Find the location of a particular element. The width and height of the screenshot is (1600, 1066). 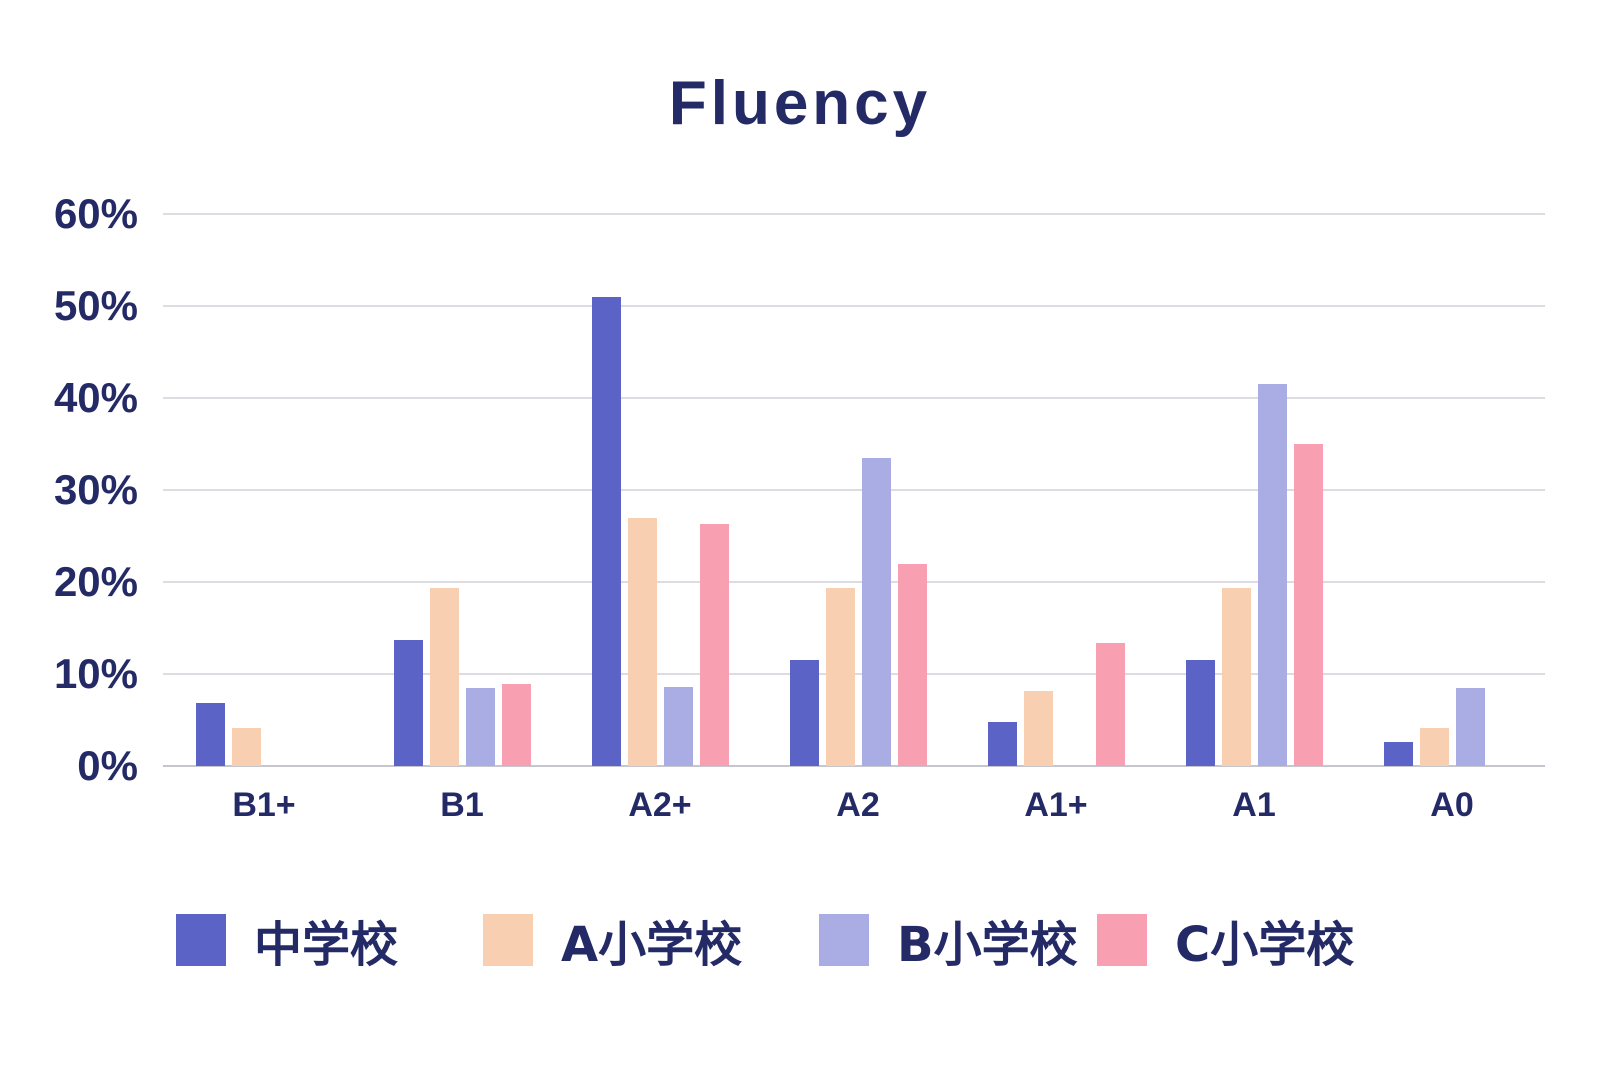

bar-group-A2+ is located at coordinates (660, 490).